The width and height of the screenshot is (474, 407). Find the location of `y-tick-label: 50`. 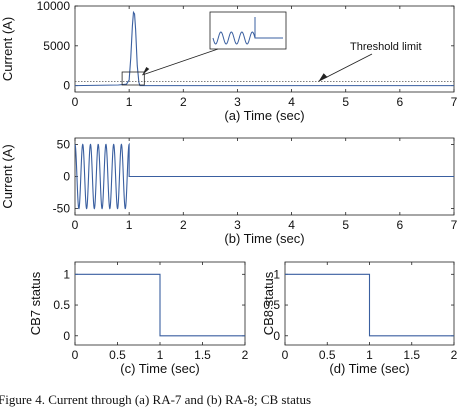

y-tick-label: 50 is located at coordinates (64, 144).